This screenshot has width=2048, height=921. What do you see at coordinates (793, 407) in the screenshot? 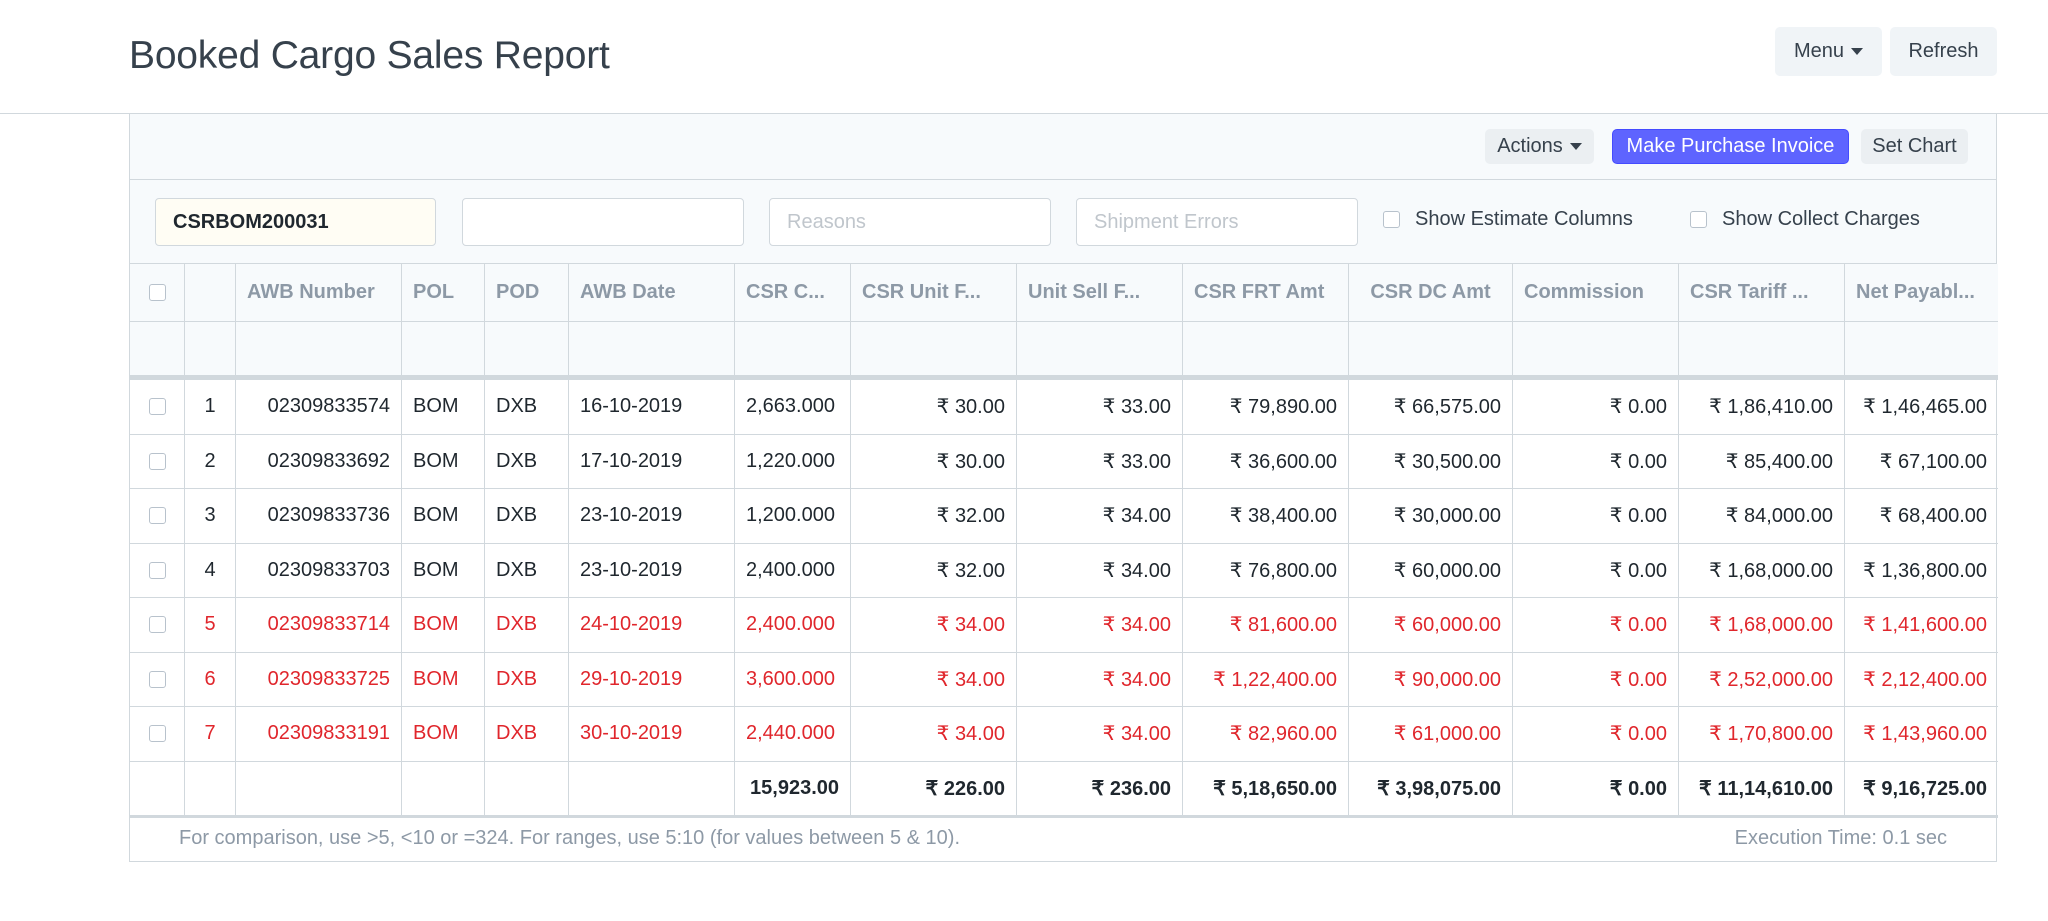
I see `table-cell: 2,663.000` at bounding box center [793, 407].